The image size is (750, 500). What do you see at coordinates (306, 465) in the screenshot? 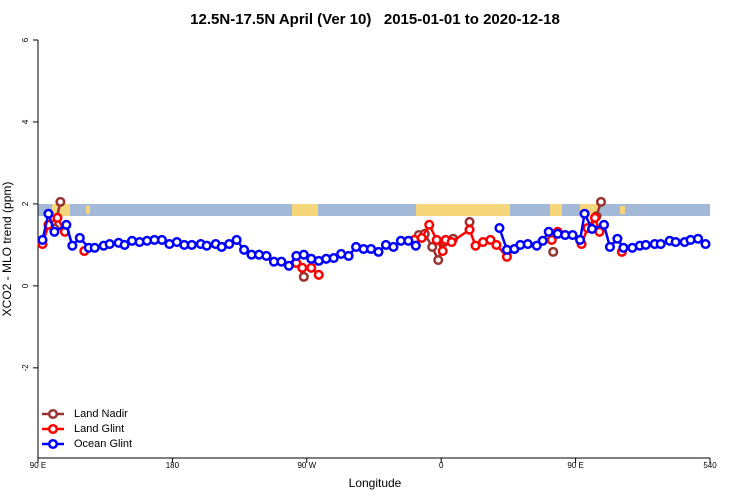
I see `x-tick-label: 90 W` at bounding box center [306, 465].